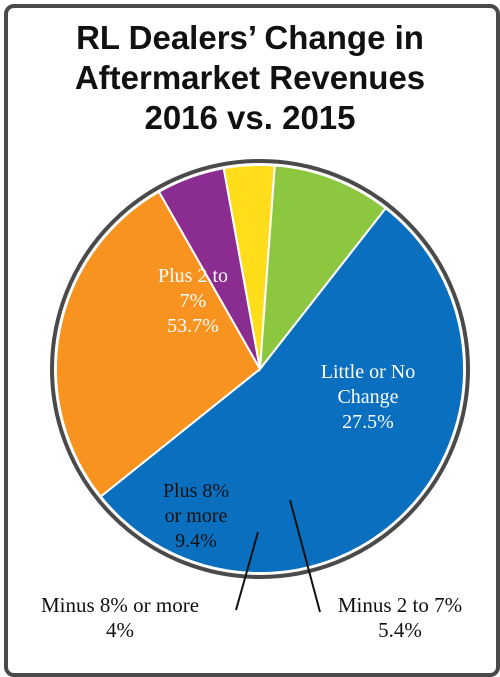  I want to click on slice-label-plus-2-to-7: Plus 2 to 7% 53.7%, so click(193, 301).